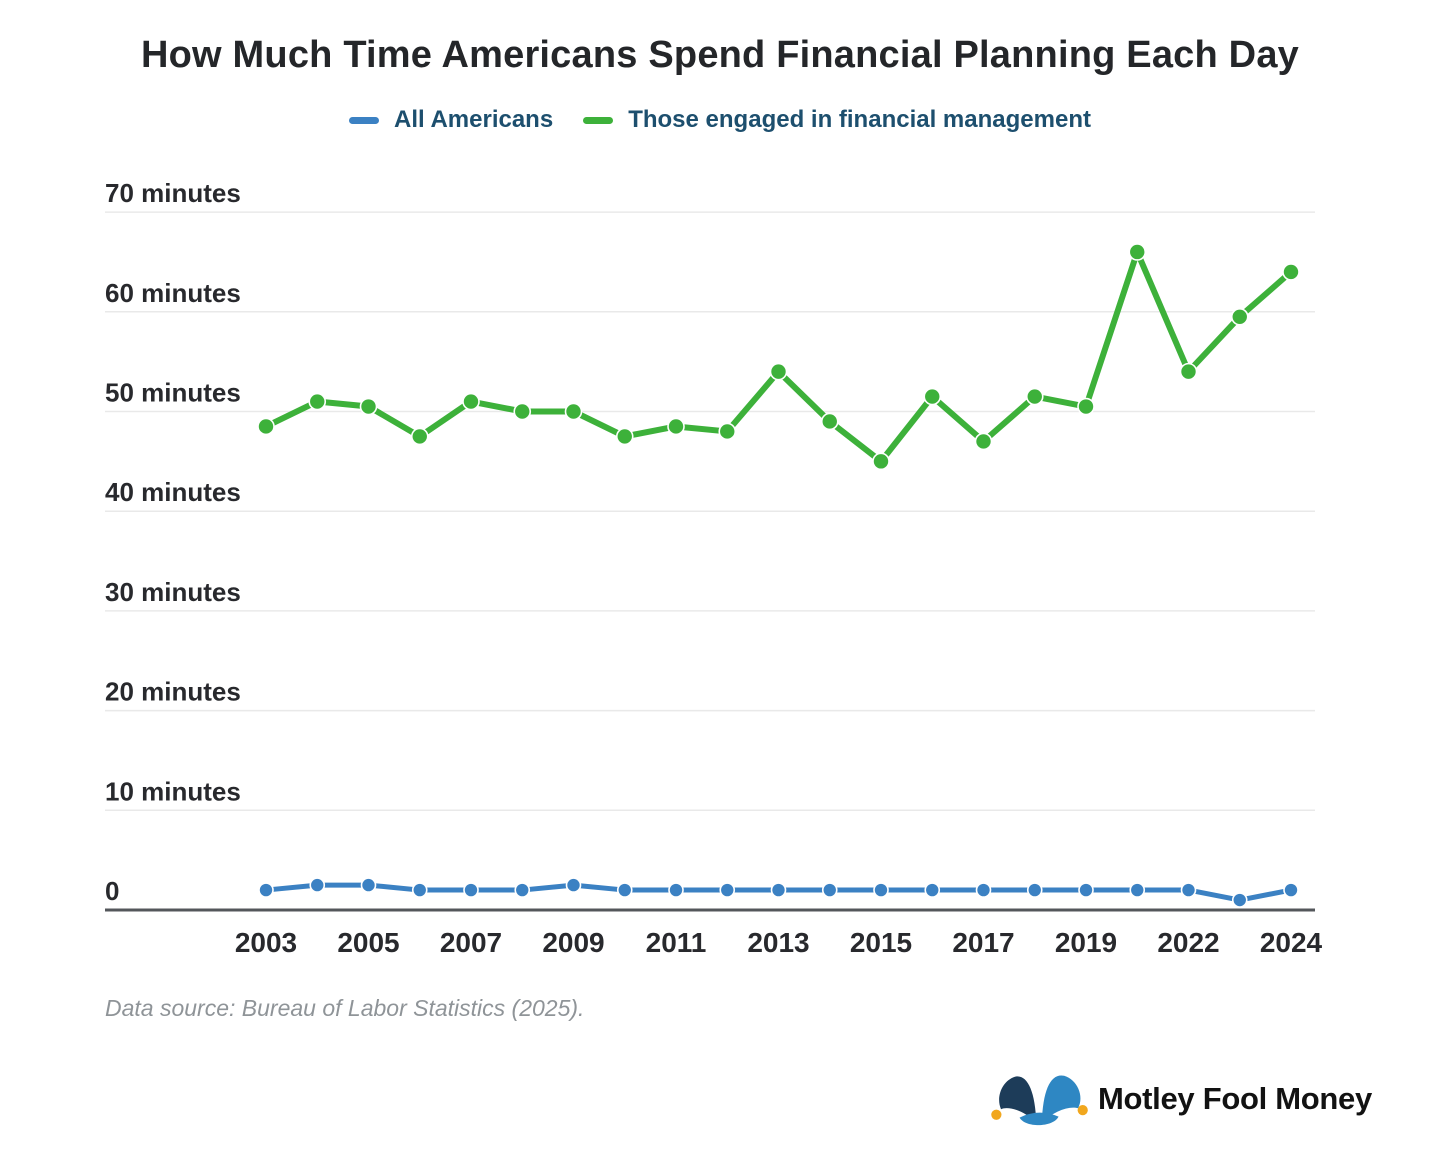 The height and width of the screenshot is (1162, 1440). I want to click on x-axis-tick-label: 2013, so click(778, 942).